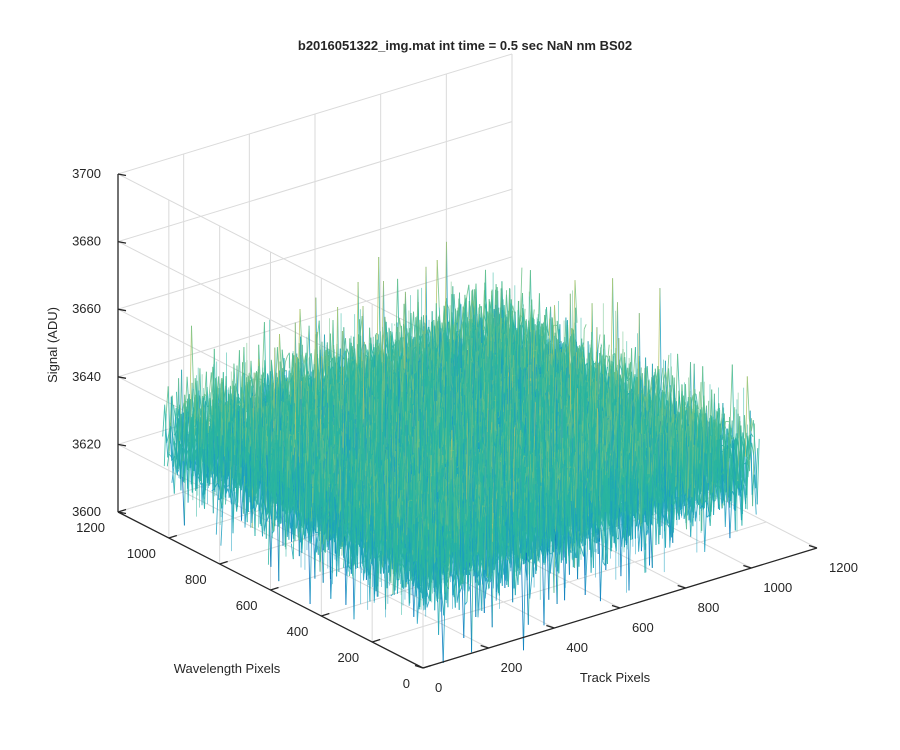 The image size is (900, 750). I want to click on x-tick-label: 400, so click(577, 647).